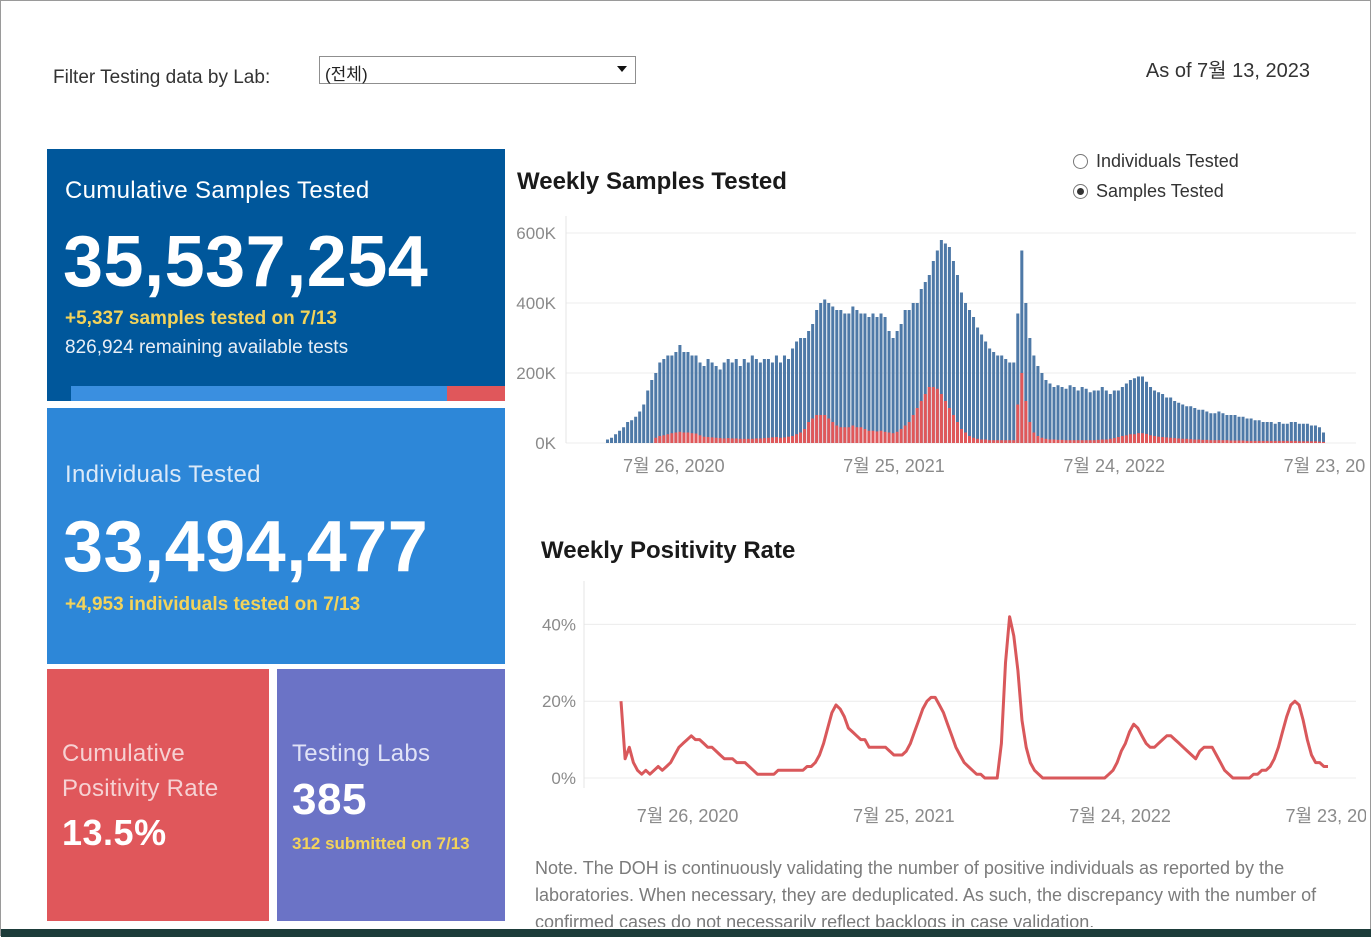  What do you see at coordinates (536, 303) in the screenshot?
I see `y-tick-label: 400K` at bounding box center [536, 303].